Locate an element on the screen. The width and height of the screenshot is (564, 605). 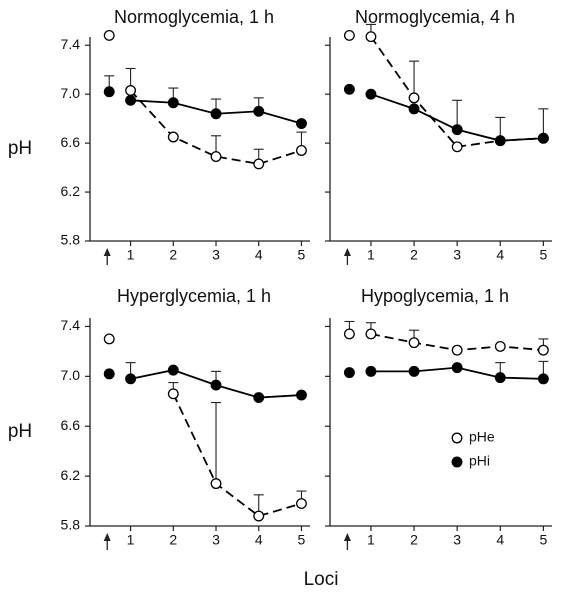
legend-label: pHe is located at coordinates (482, 437).